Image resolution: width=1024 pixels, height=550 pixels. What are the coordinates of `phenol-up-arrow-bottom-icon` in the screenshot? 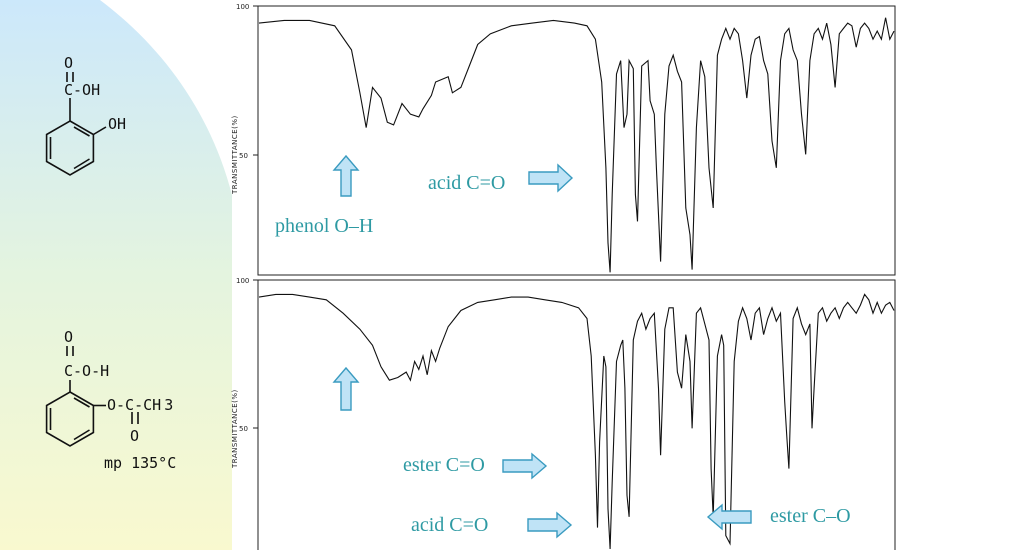 It's located at (346, 388).